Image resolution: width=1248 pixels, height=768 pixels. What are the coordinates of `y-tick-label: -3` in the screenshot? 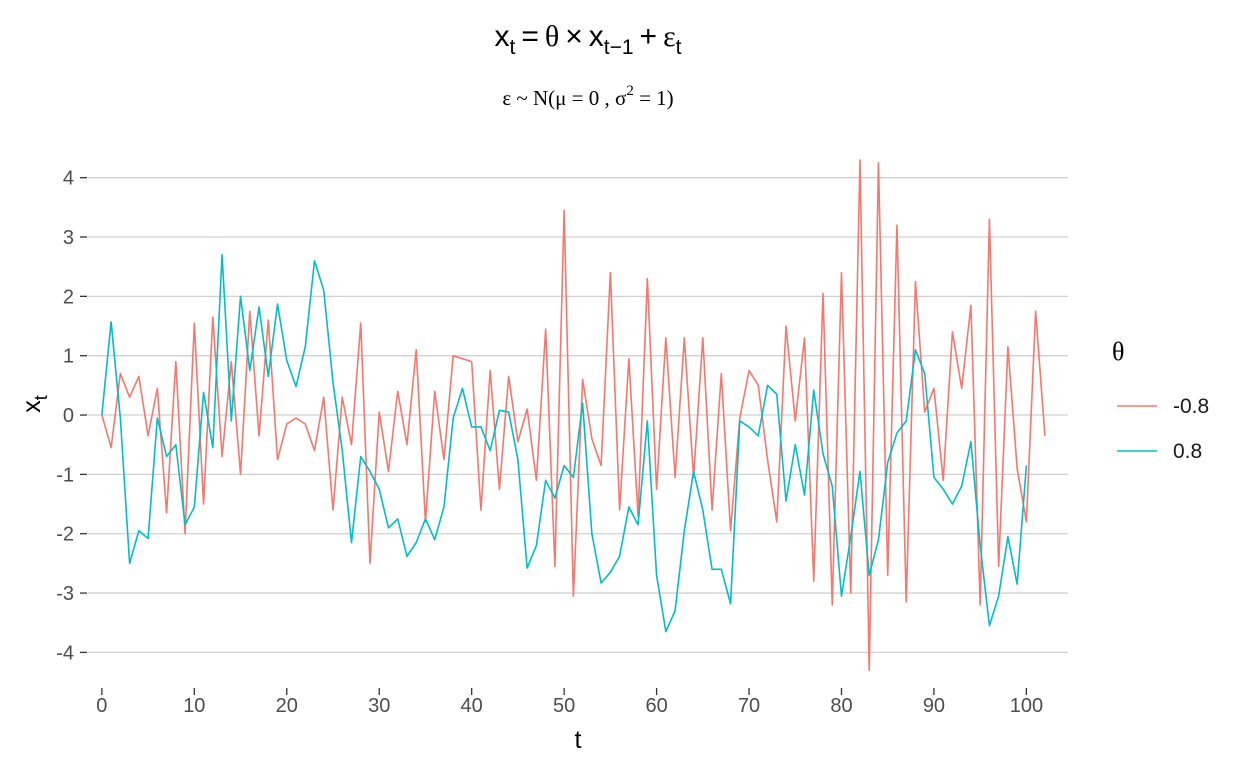 It's located at (65, 594).